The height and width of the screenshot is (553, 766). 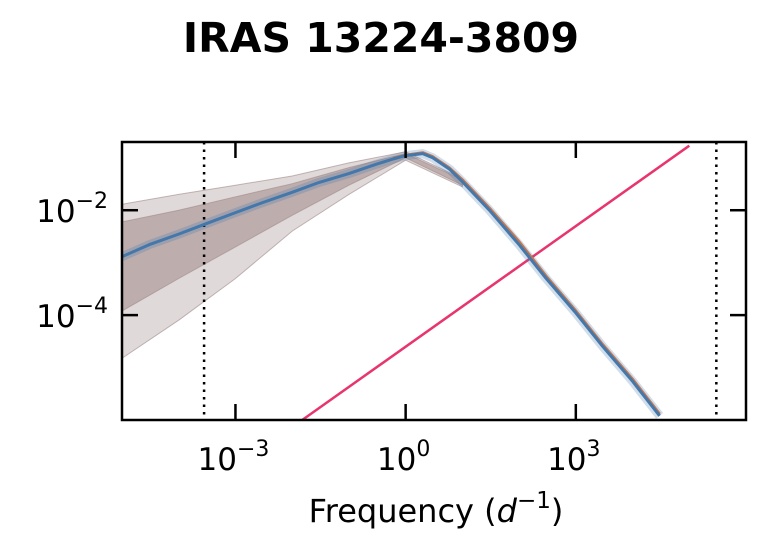 I want to click on x-tick-label-2: 10⁰, so click(x=403, y=457).